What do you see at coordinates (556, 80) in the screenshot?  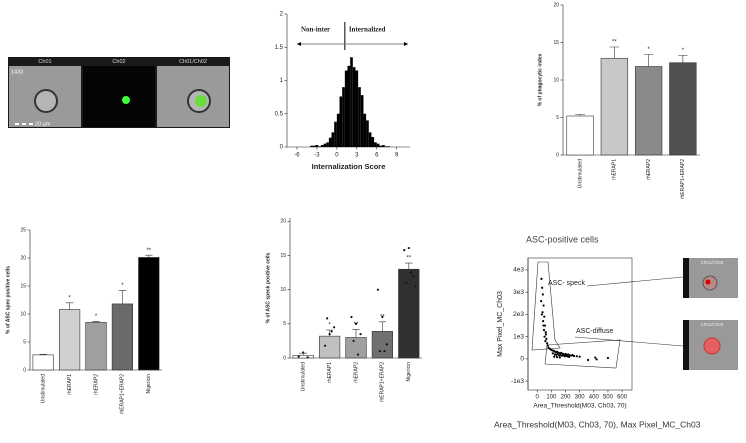 I see `y-tick-label: 10` at bounding box center [556, 80].